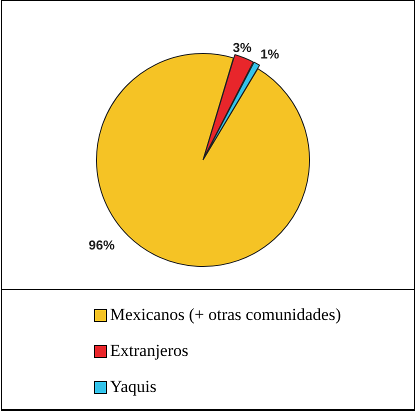  I want to click on data-label: 3%, so click(242, 47).